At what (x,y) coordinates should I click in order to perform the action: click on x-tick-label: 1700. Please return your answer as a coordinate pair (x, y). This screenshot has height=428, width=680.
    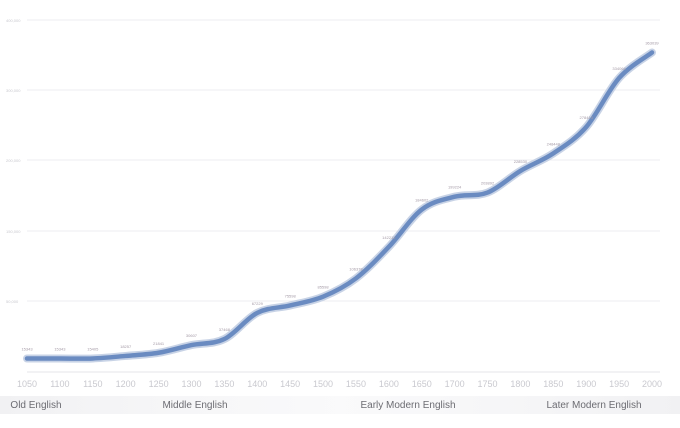
    Looking at the image, I should click on (455, 384).